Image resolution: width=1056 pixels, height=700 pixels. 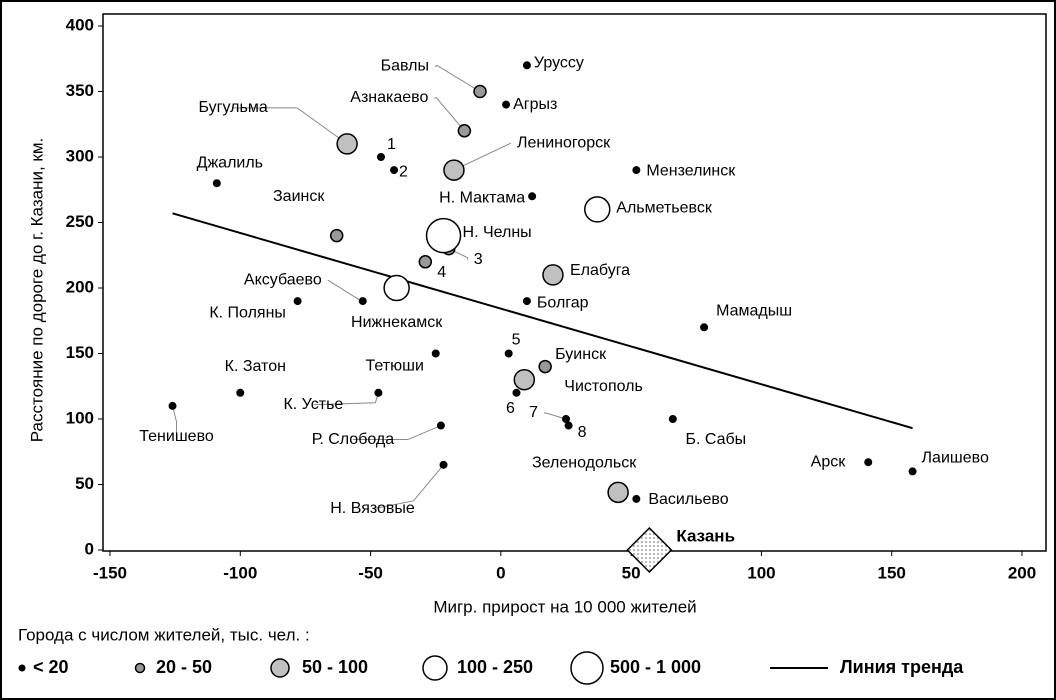 I want to click on city-label: Зеленодольск, so click(x=584, y=463).